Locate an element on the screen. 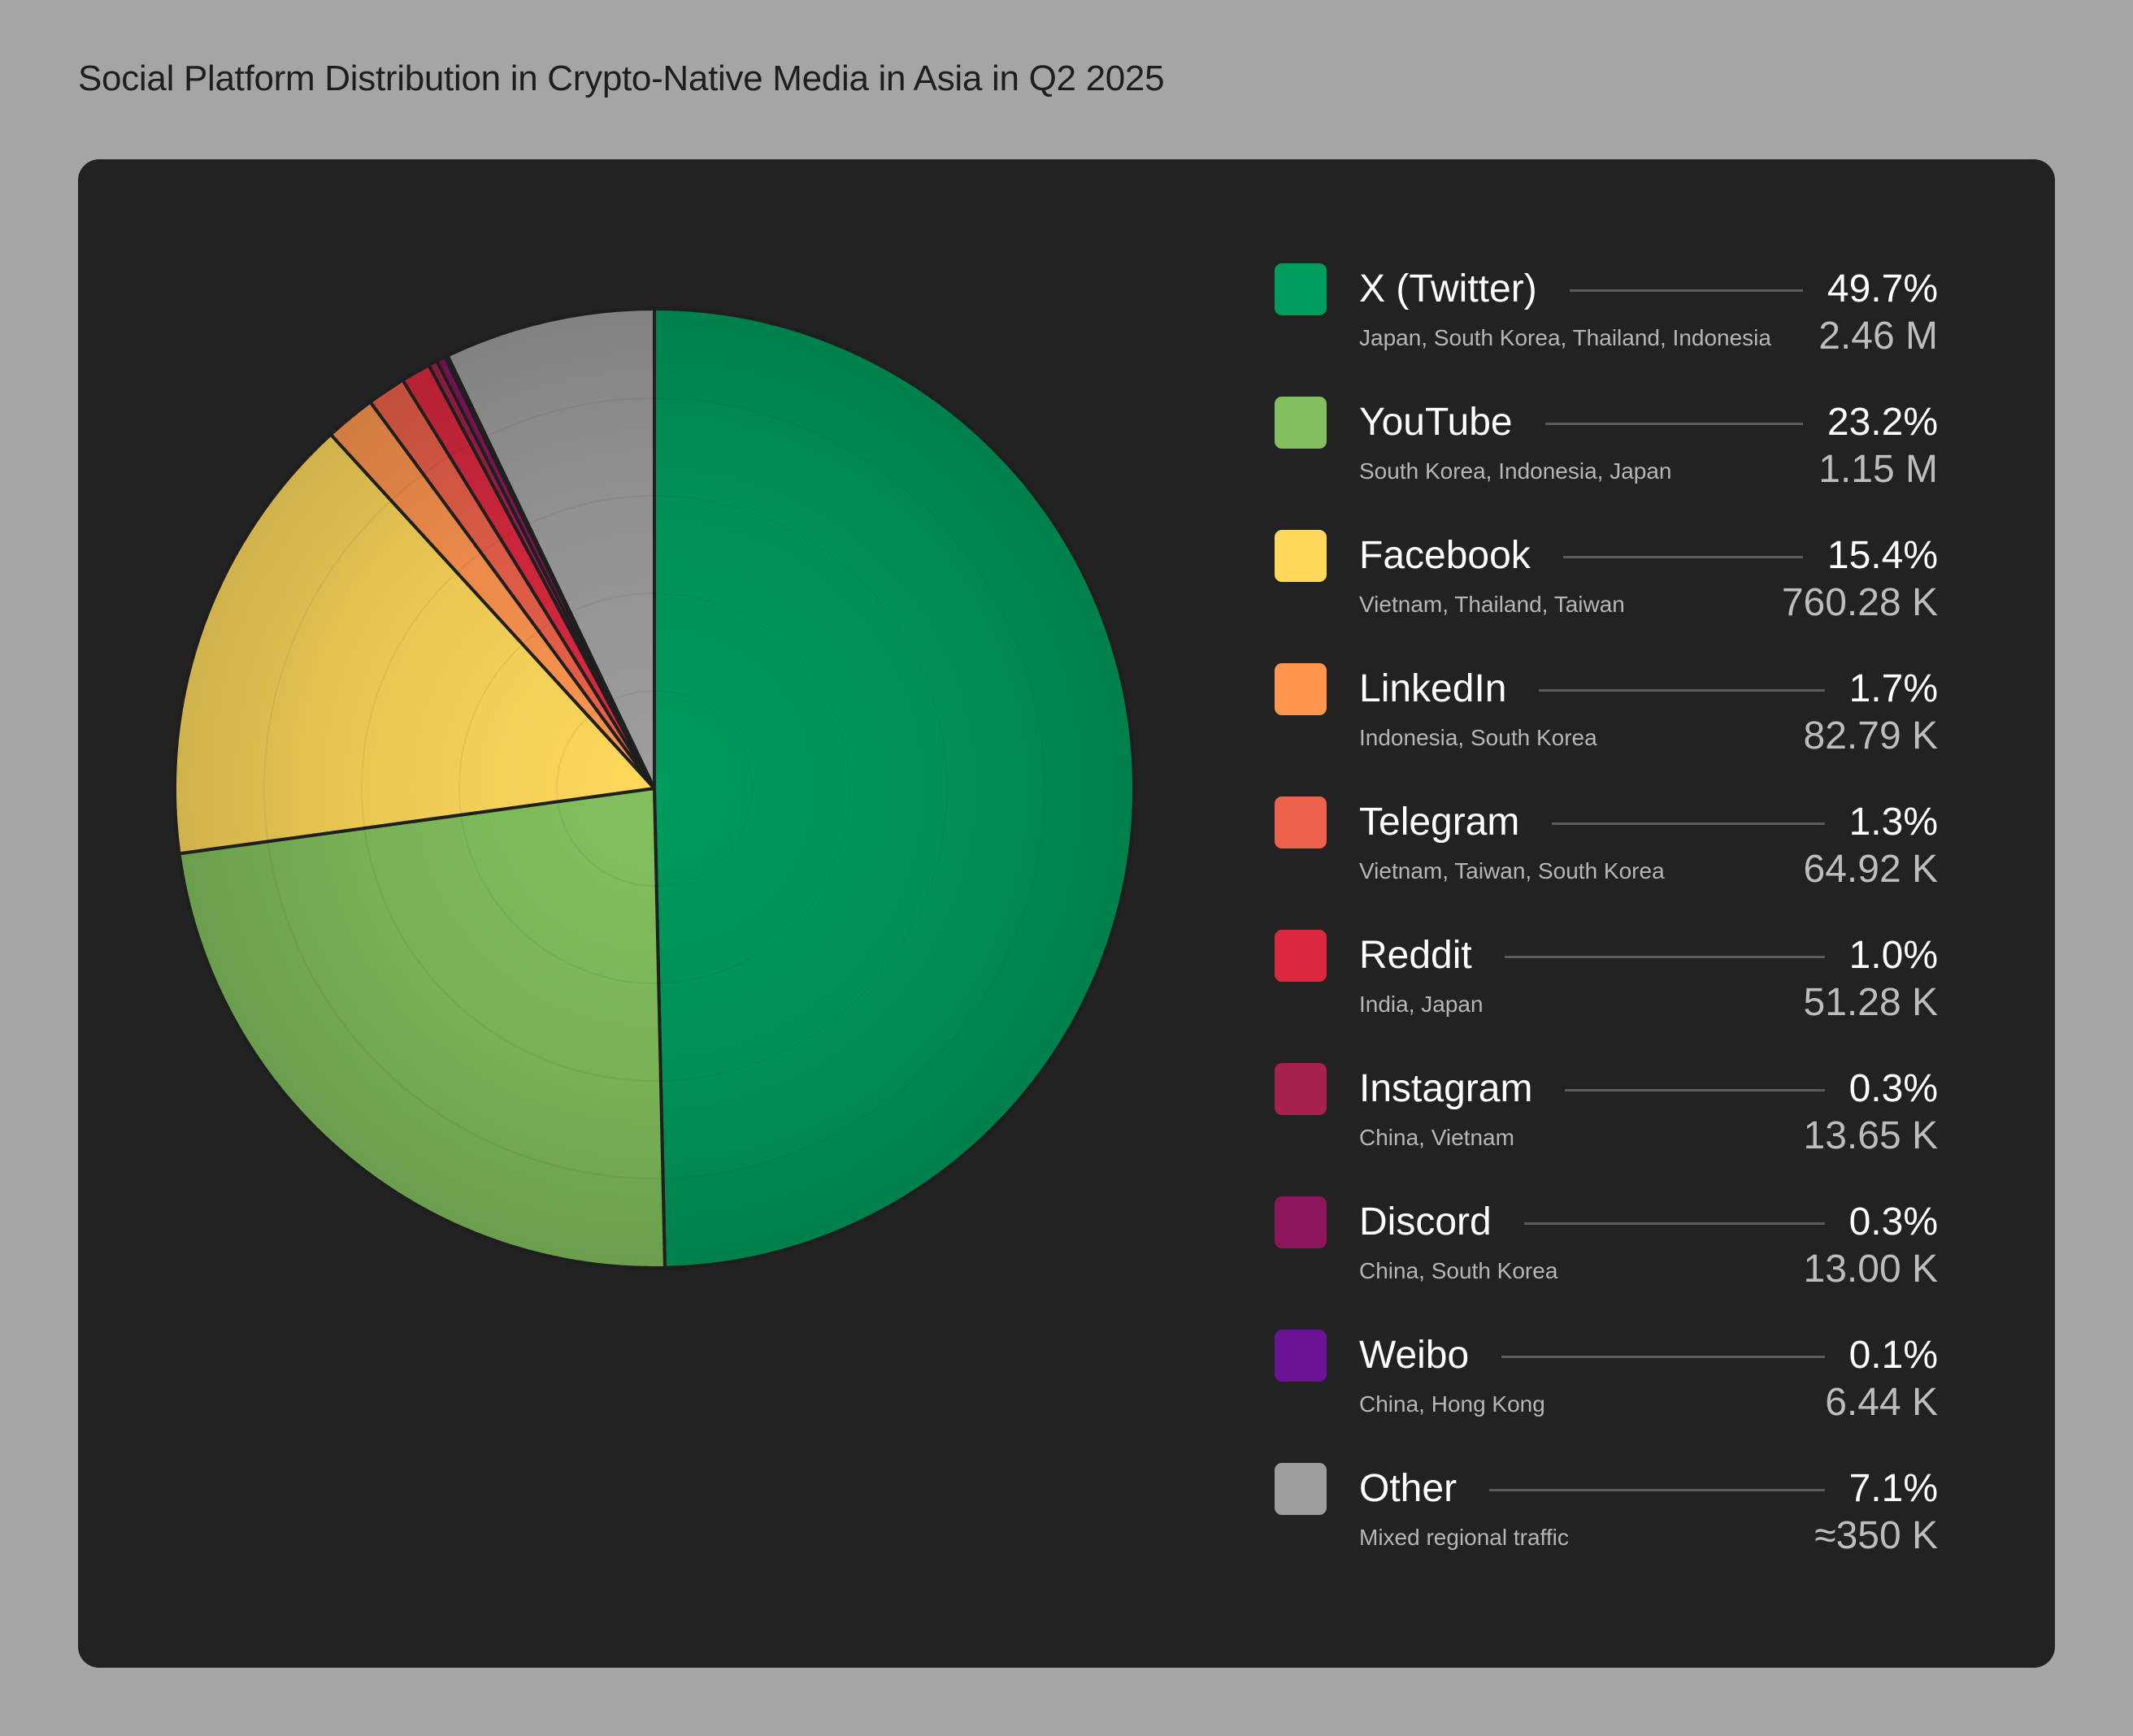 The height and width of the screenshot is (1736, 2133). legend-value: 6.44 K is located at coordinates (1881, 1402).